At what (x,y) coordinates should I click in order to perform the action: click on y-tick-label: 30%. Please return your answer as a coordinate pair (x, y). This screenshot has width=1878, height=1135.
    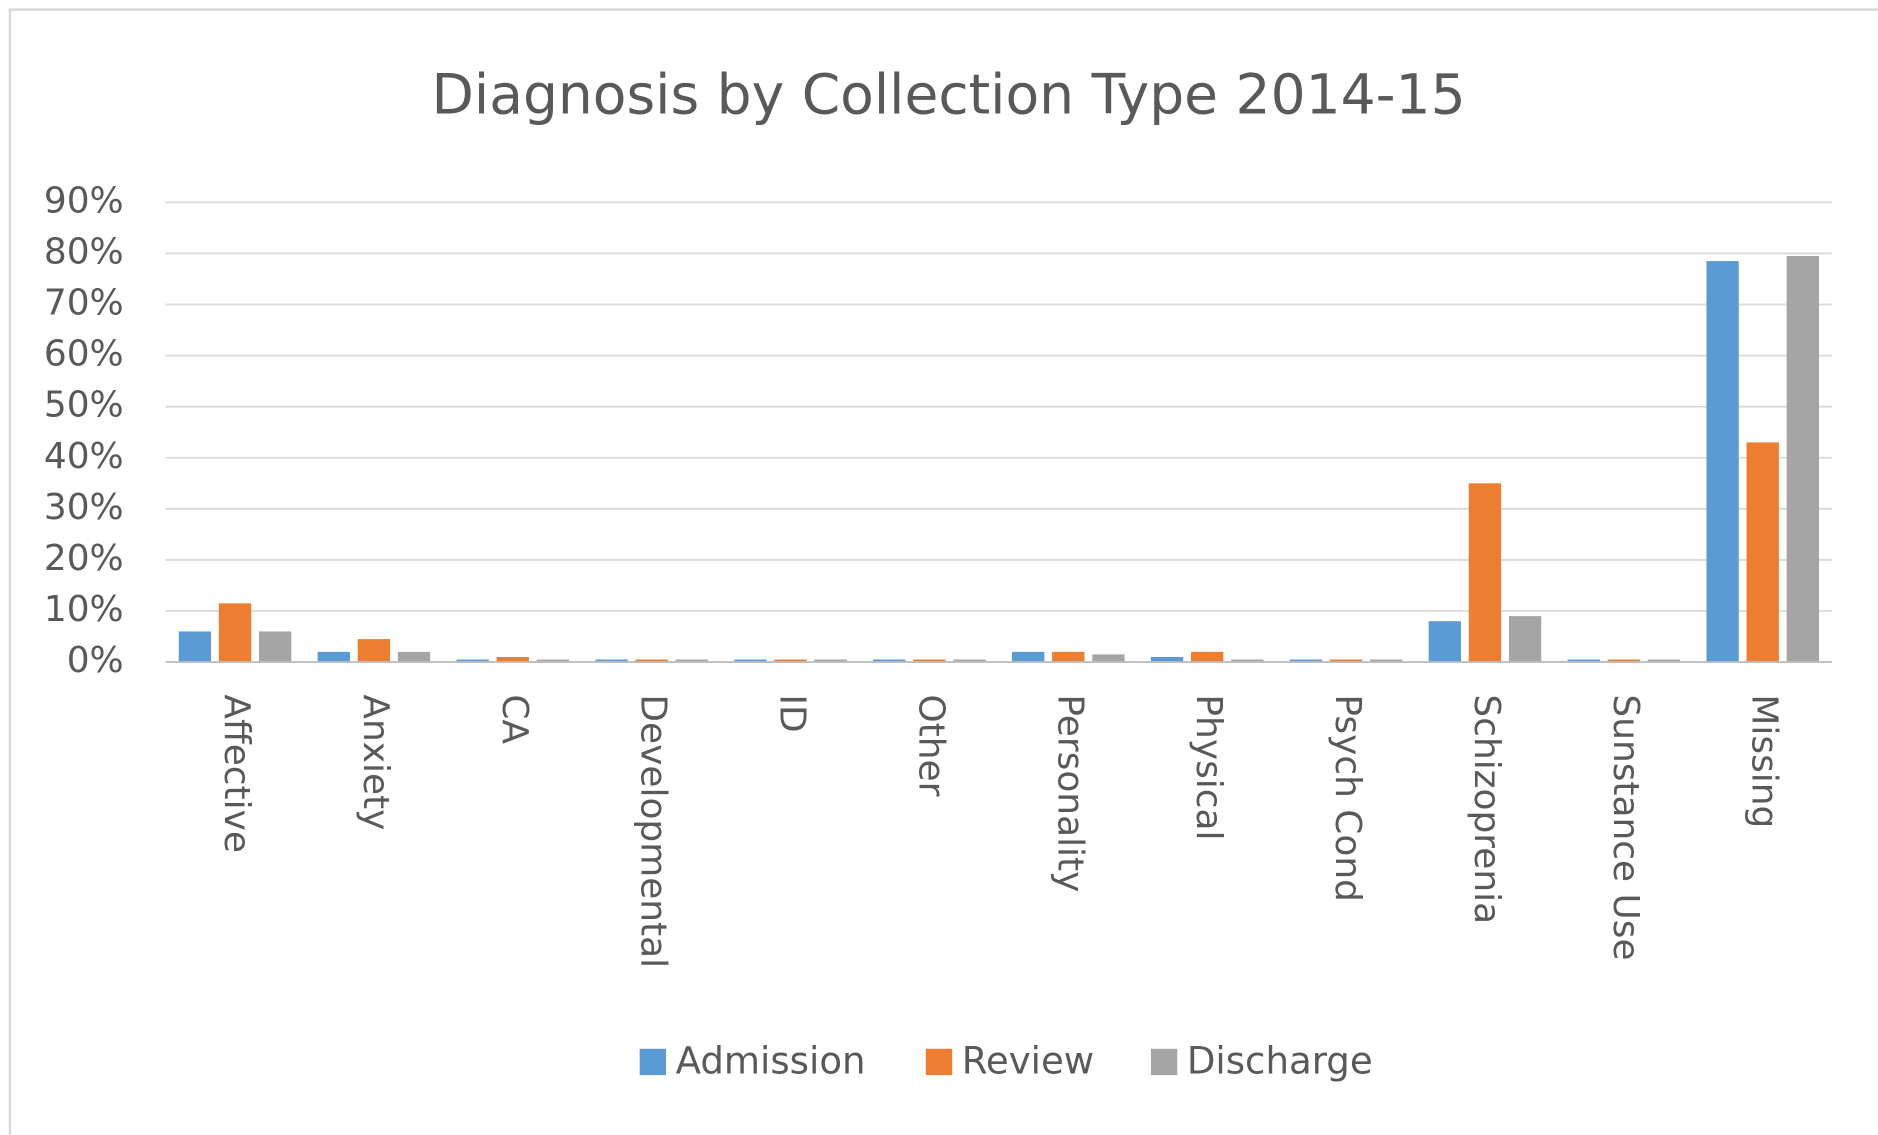
    Looking at the image, I should click on (84, 507).